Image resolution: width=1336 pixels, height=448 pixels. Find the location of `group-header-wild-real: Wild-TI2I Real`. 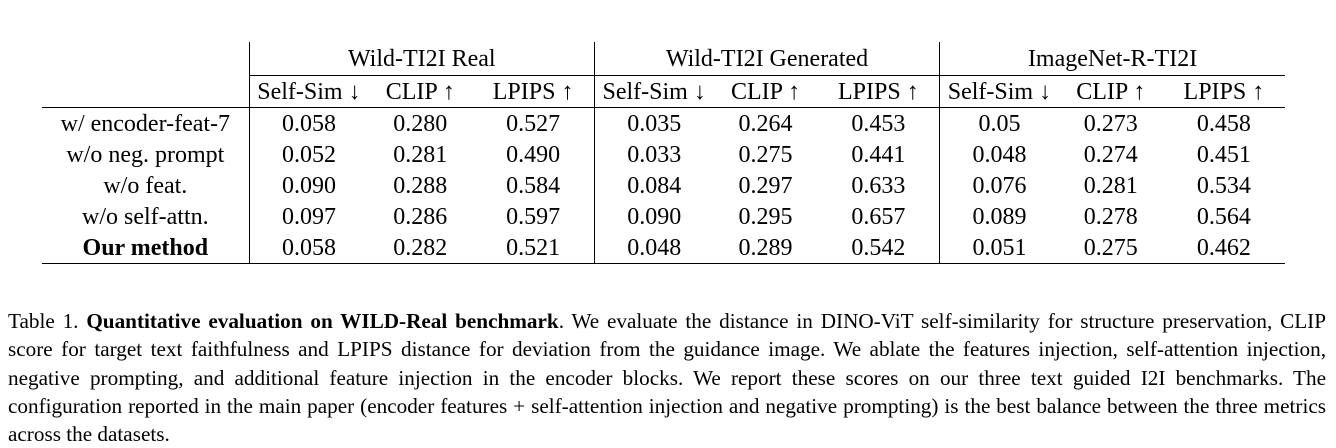

group-header-wild-real: Wild-TI2I Real is located at coordinates (422, 59).